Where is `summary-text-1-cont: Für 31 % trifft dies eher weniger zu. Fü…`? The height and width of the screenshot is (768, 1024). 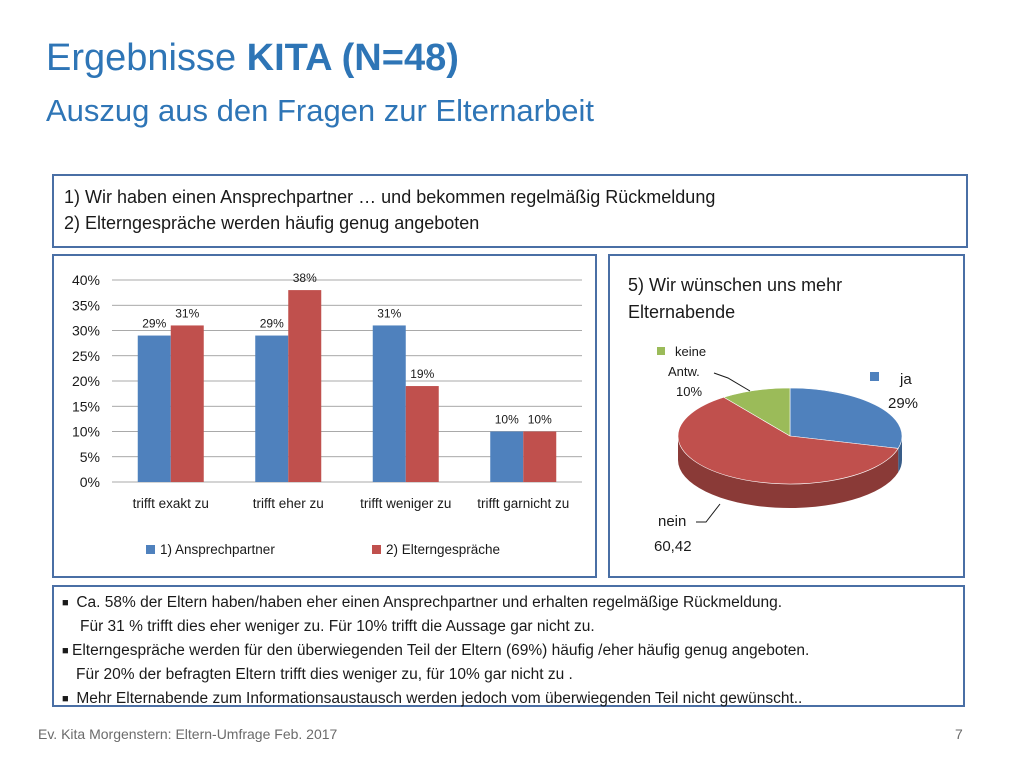 summary-text-1-cont: Für 31 % trifft dies eher weniger zu. Fü… is located at coordinates (337, 626).